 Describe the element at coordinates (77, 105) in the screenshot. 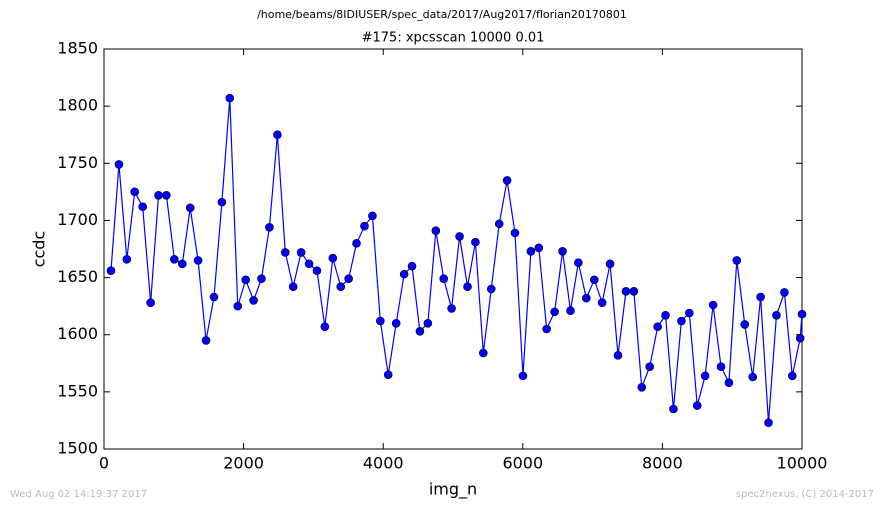

I see `y-tick-label: 1800` at that location.